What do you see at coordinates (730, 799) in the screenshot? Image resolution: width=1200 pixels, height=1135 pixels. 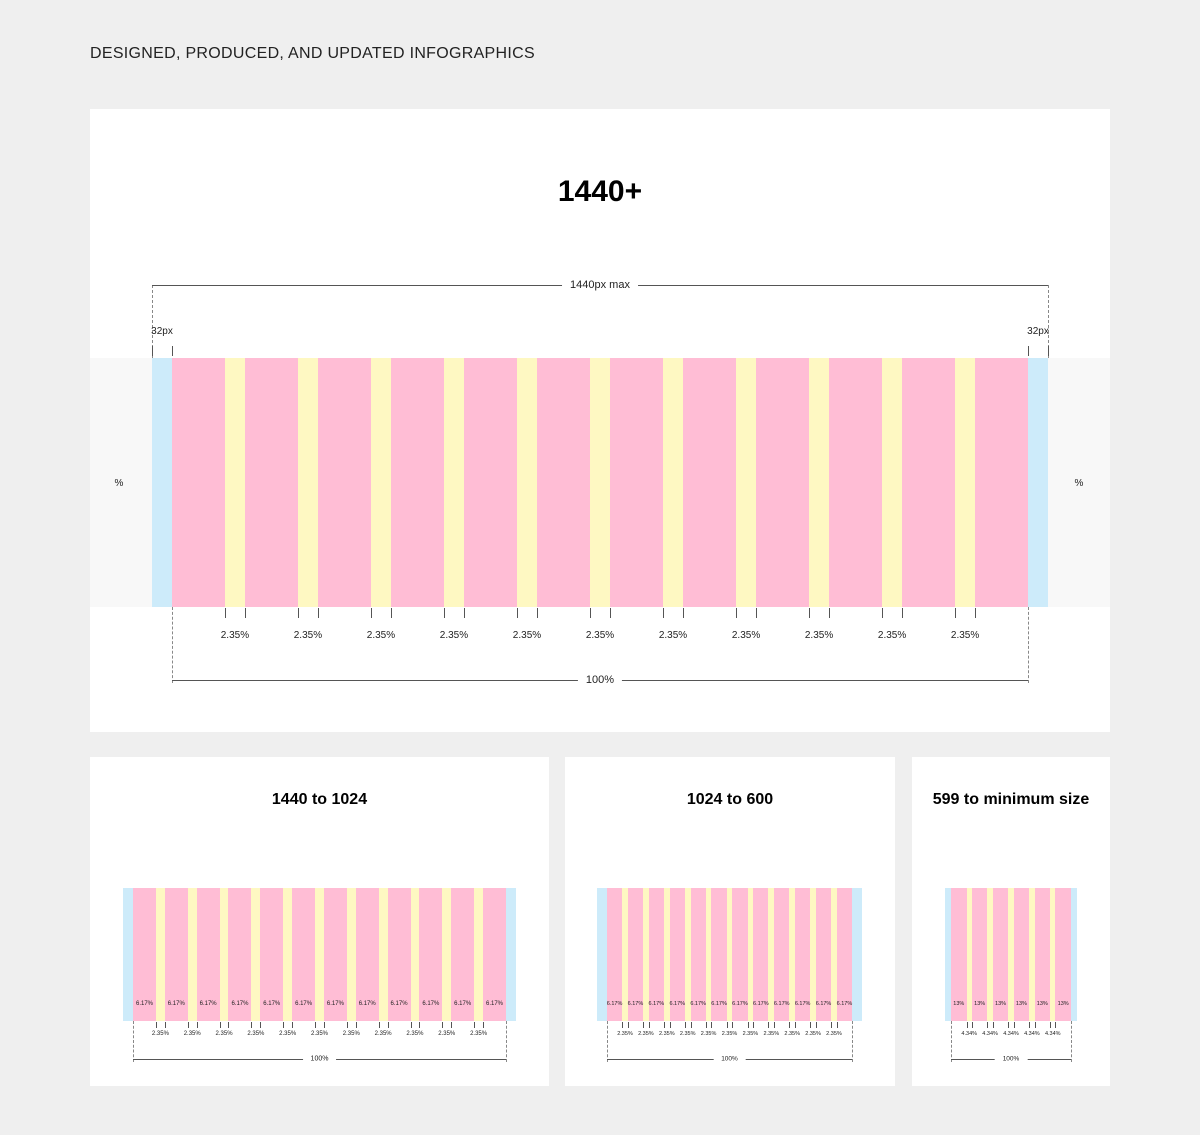 I see `panel-title: 1024 to 600` at bounding box center [730, 799].